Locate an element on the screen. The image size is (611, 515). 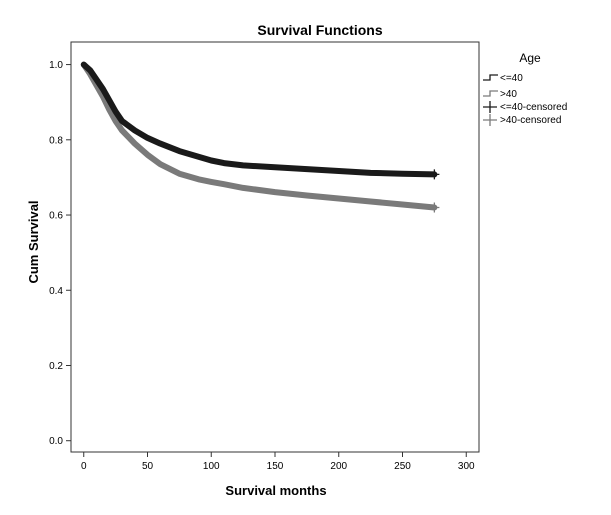
series-end-marker-le40 is located at coordinates (434, 174).